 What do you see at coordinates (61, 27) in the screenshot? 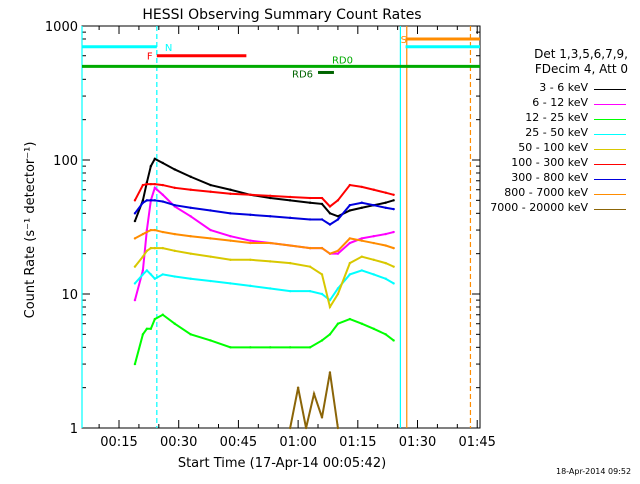
I see `y-tick-label: 1000` at bounding box center [61, 27].